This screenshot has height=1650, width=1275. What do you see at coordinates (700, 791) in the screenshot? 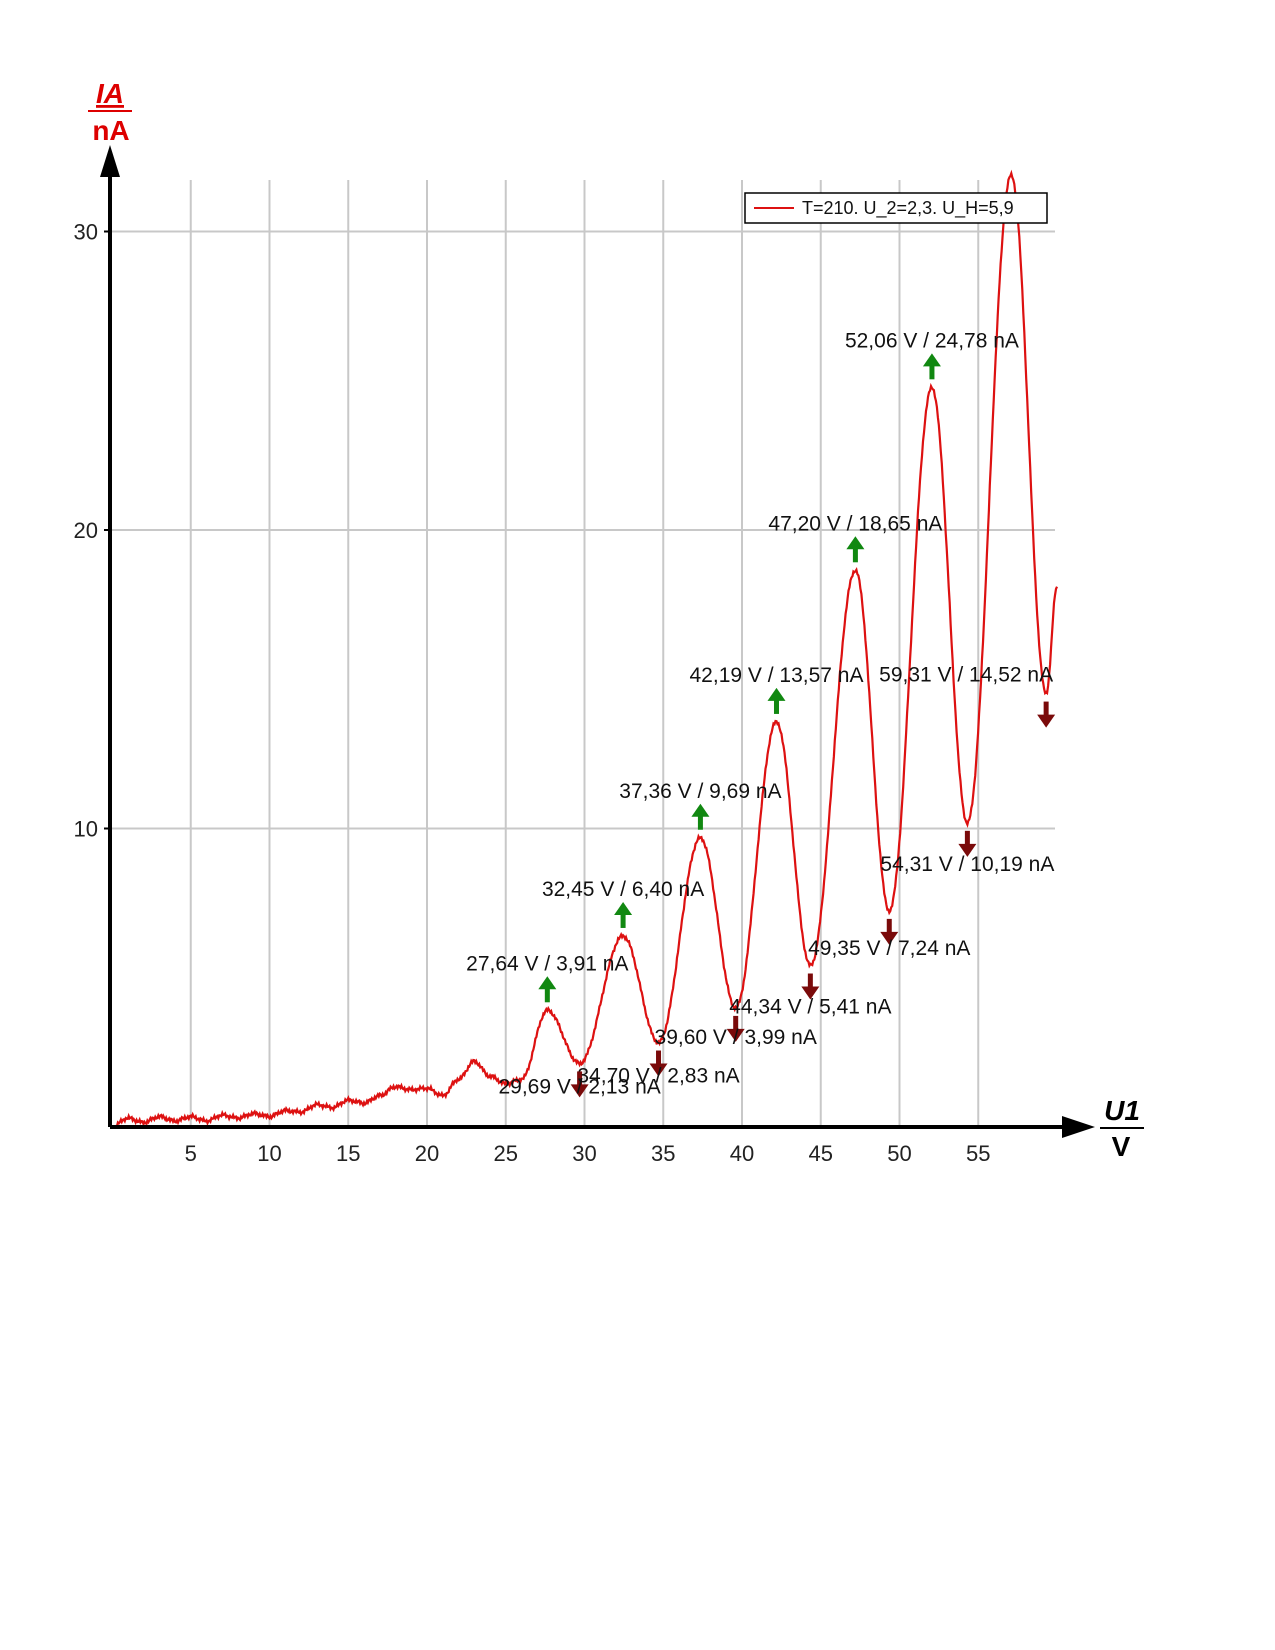
I see `annotation-label: 37,36 V / 9,69 nA` at bounding box center [700, 791].